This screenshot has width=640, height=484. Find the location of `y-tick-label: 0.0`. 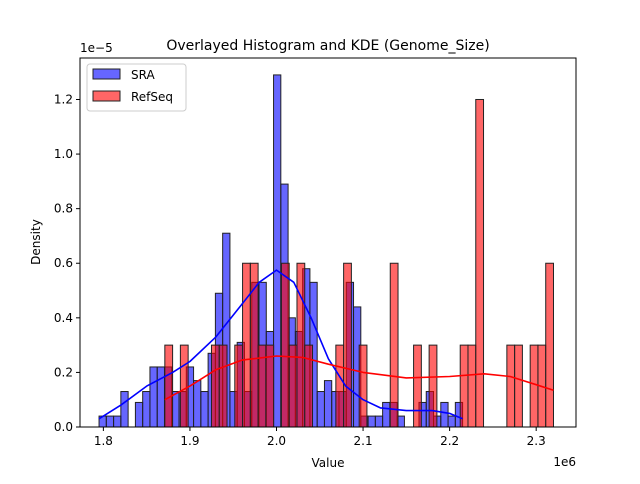

y-tick-label: 0.0 is located at coordinates (63, 427).